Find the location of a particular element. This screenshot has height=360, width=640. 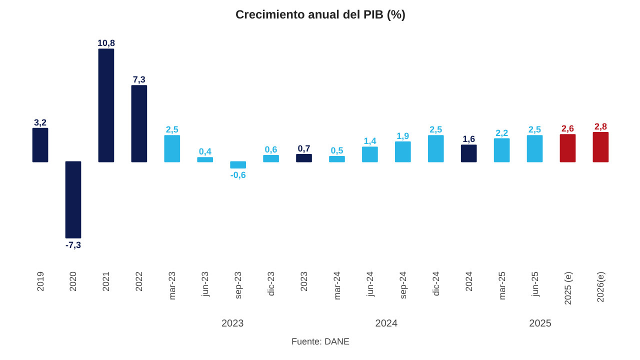

x-tick-label: sep-24 is located at coordinates (403, 285).